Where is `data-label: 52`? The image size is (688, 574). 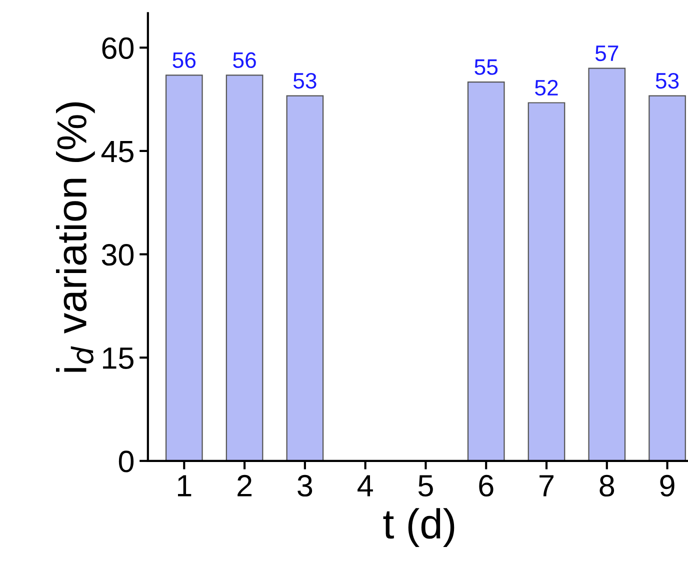
data-label: 52 is located at coordinates (546, 88).